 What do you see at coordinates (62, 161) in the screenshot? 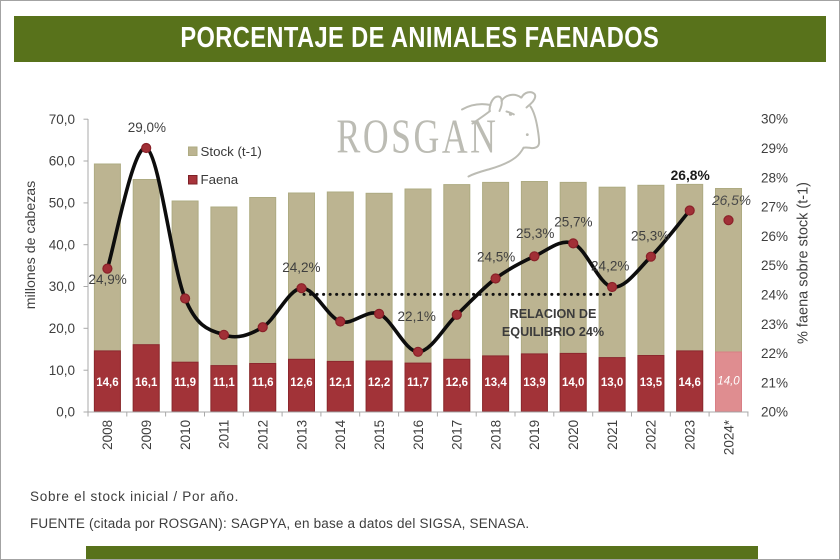
I see `svg-text: 60,0` at bounding box center [62, 161].